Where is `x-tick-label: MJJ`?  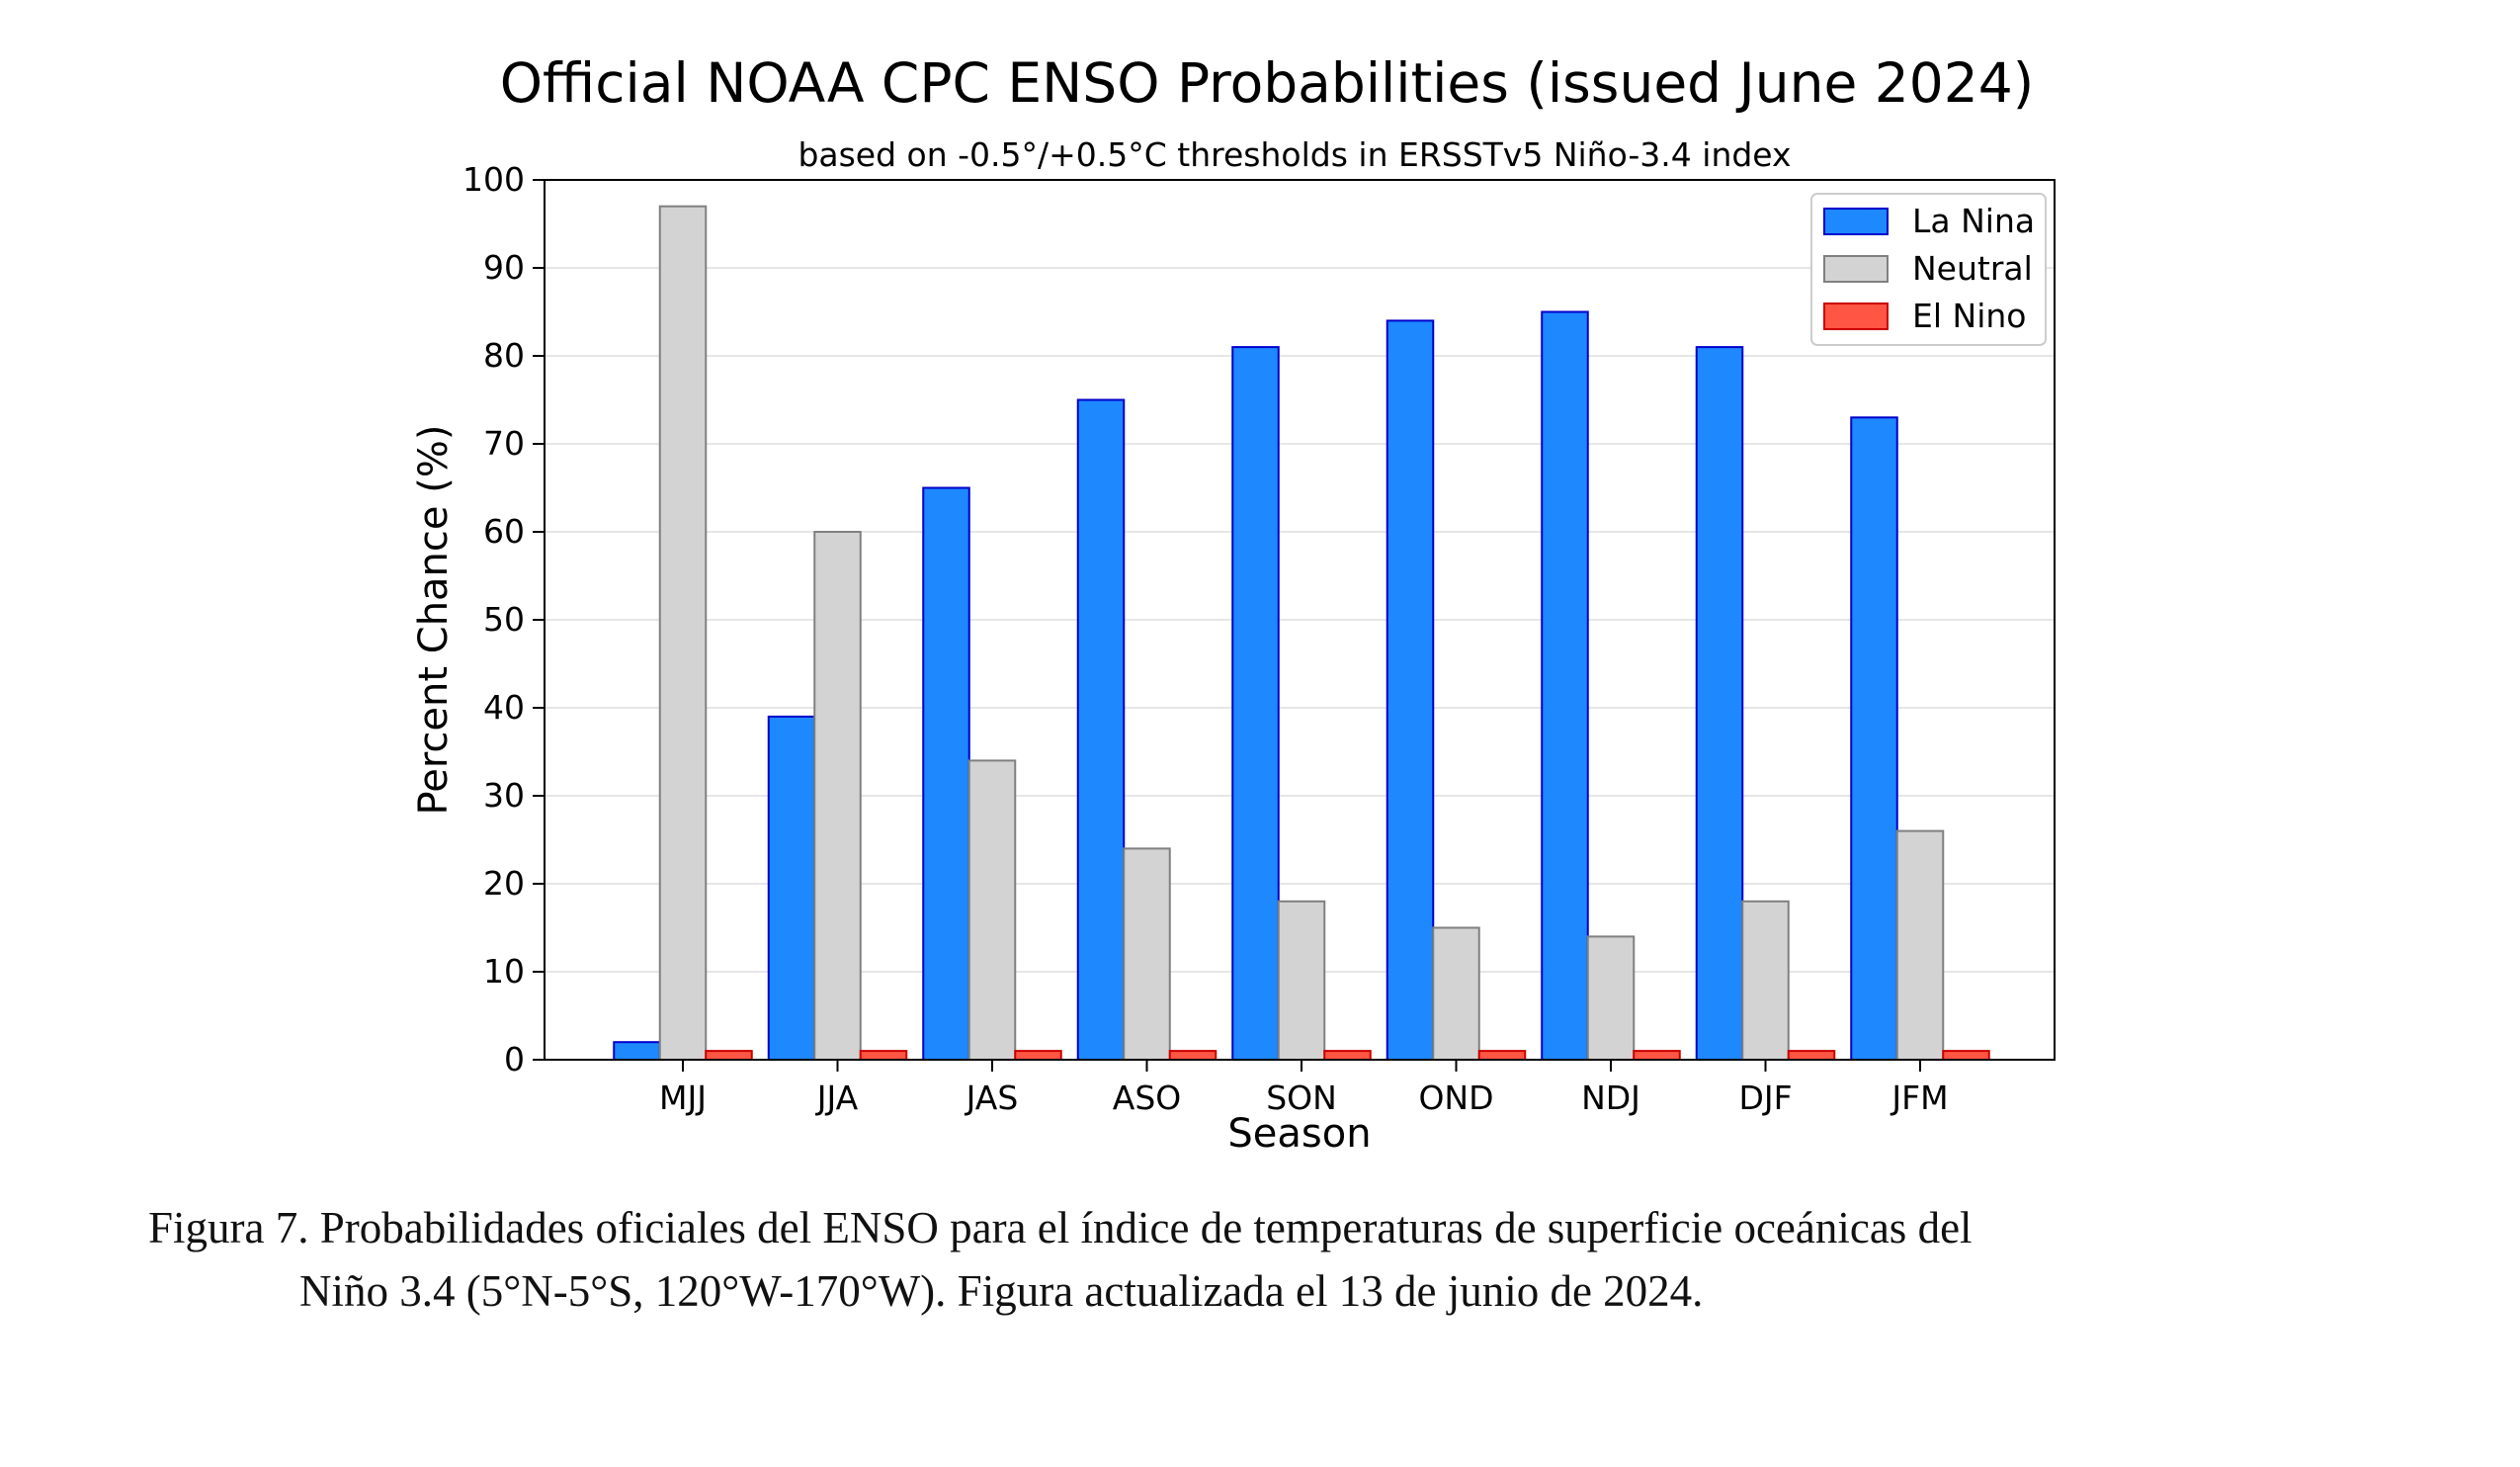 x-tick-label: MJJ is located at coordinates (683, 1098).